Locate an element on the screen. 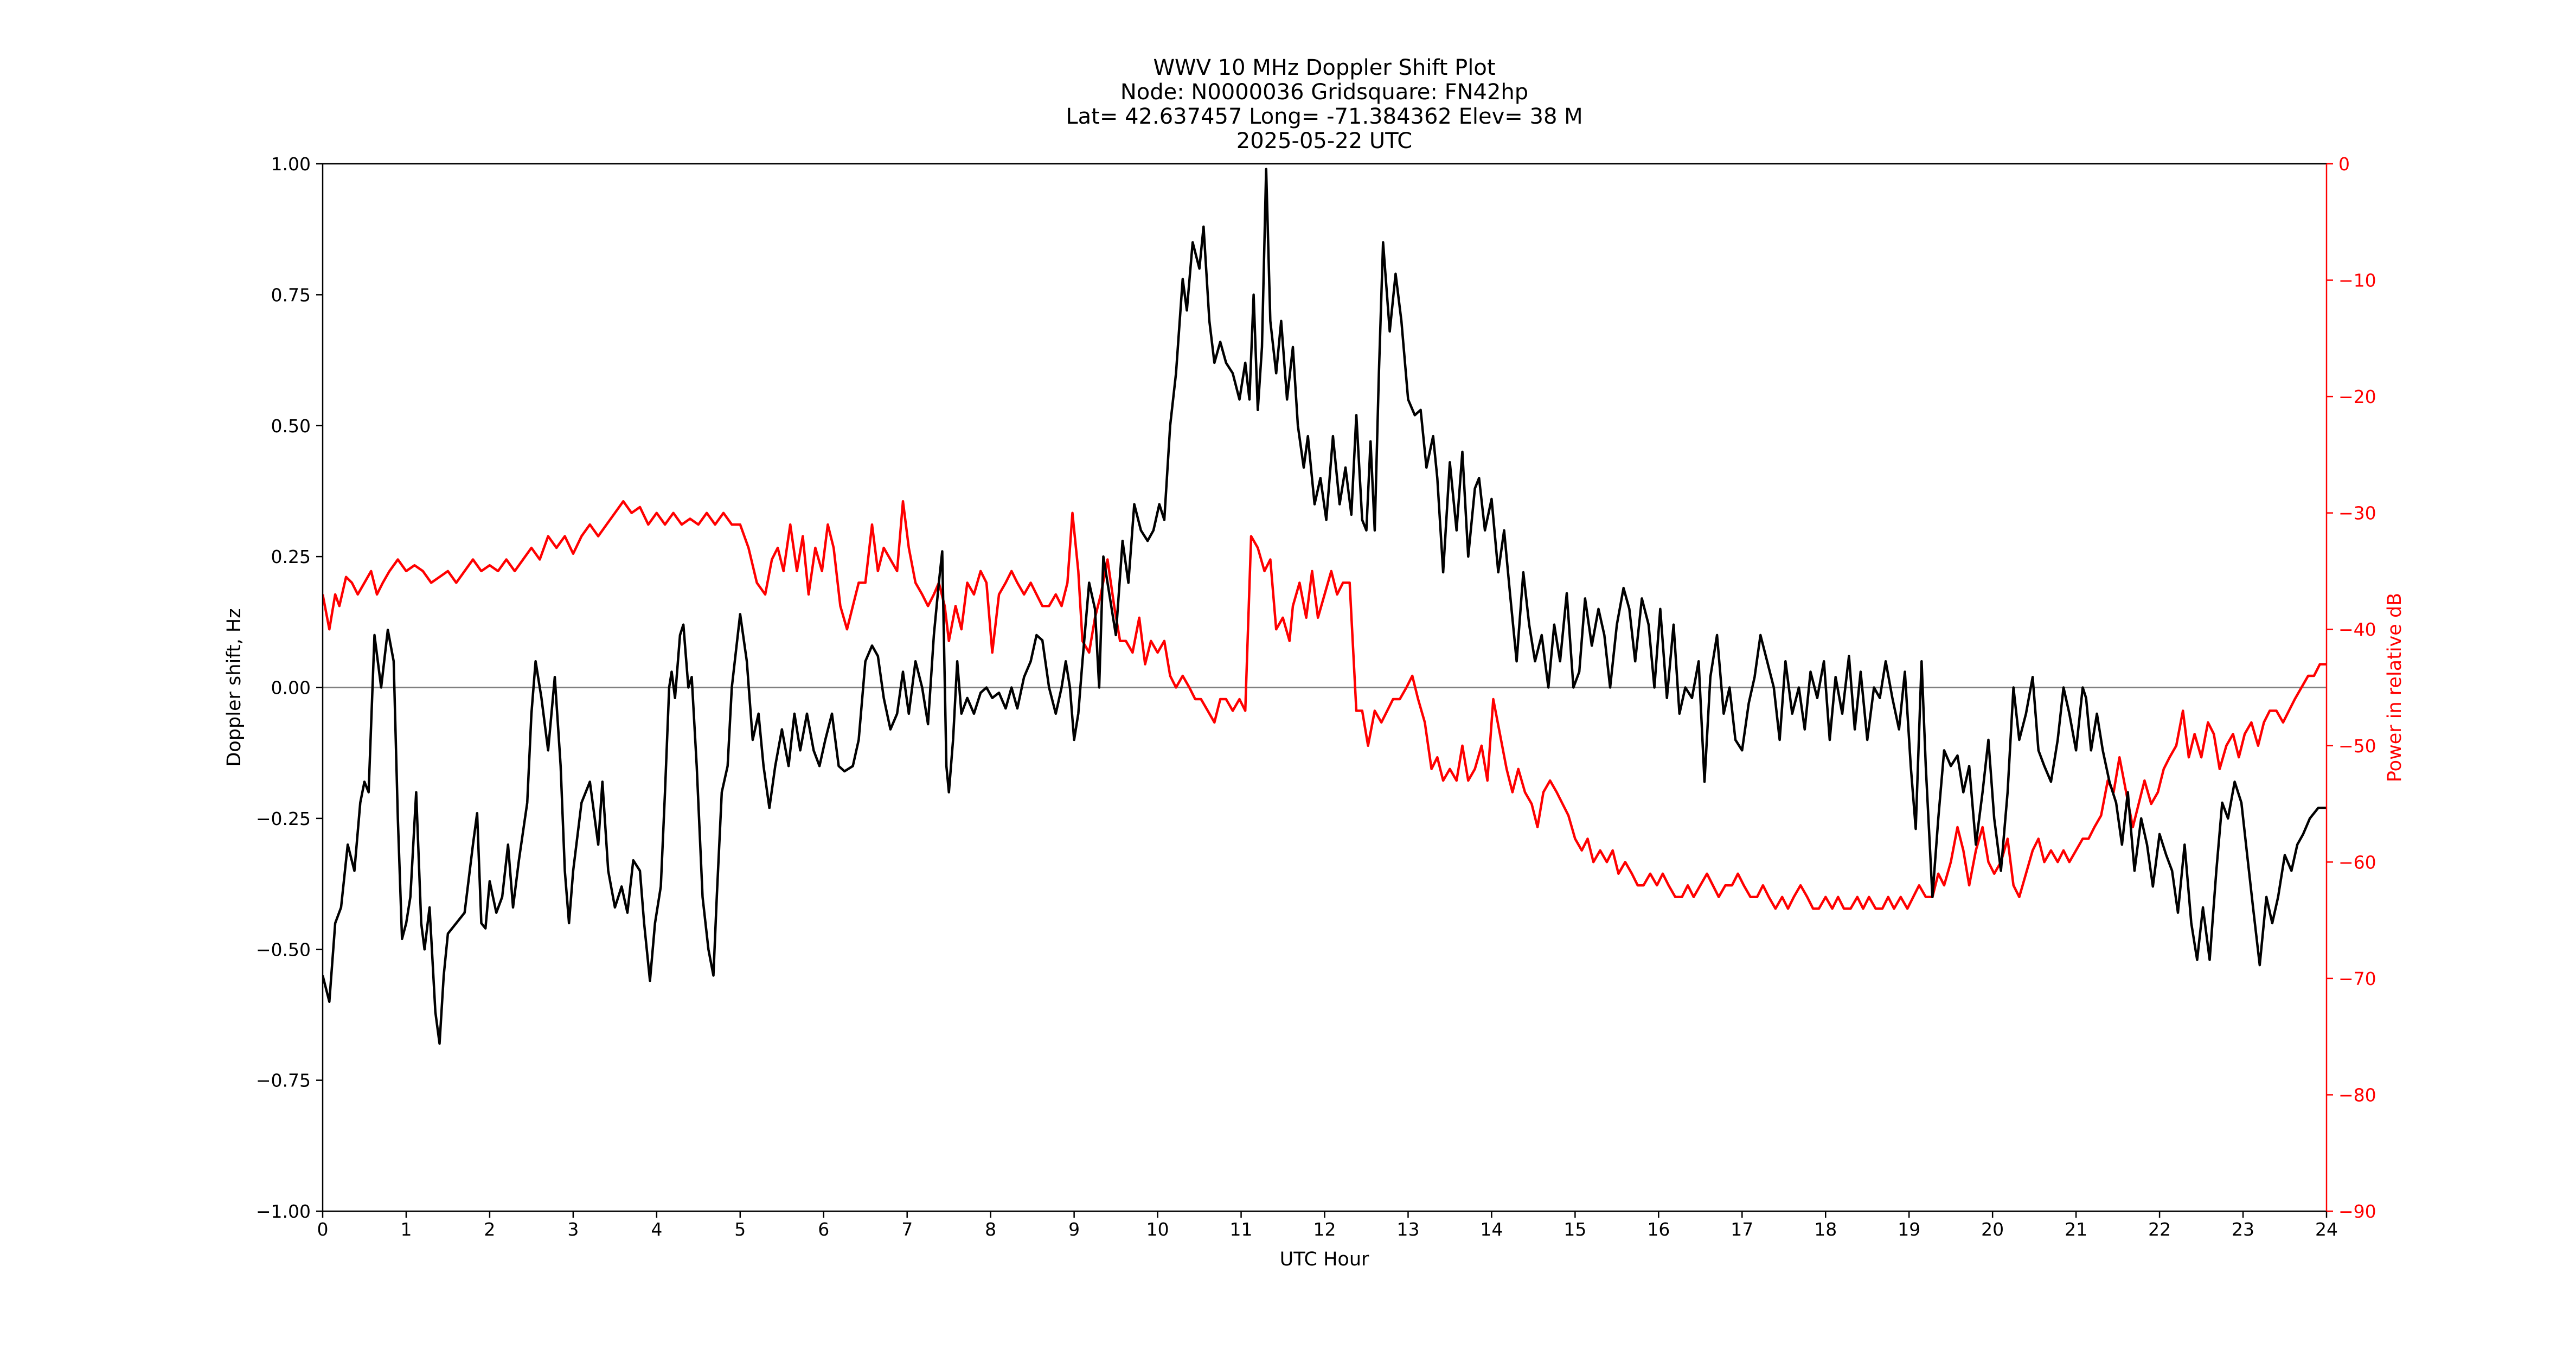 This screenshot has width=2576, height=1356. y2-tick-label: −10 is located at coordinates (2357, 280).